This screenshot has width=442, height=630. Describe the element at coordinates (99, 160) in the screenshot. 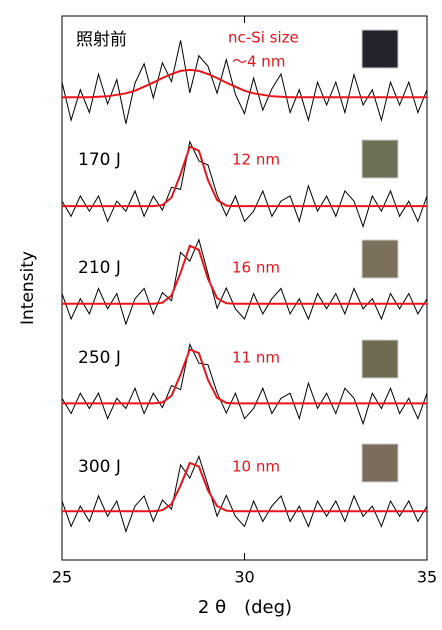

I see `sample-label: 170 J` at that location.